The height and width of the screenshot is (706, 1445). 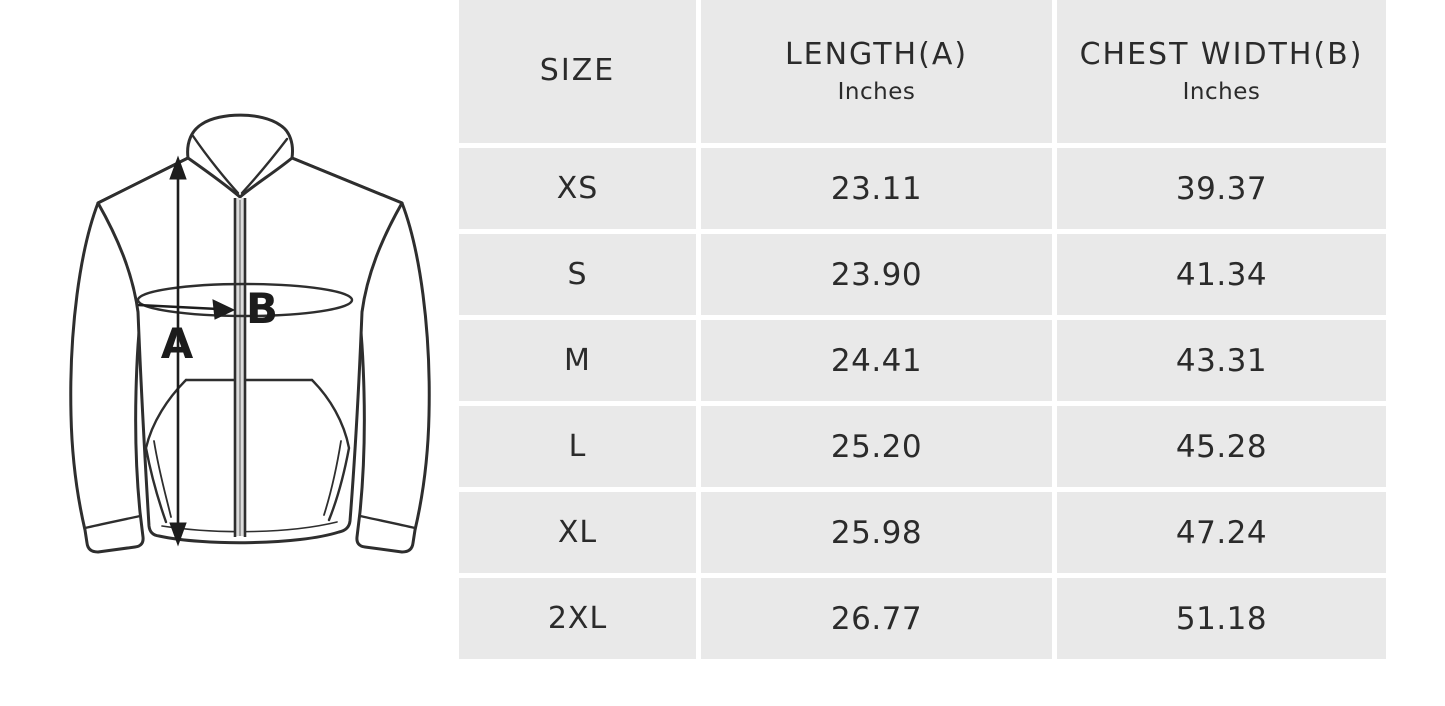 I want to click on length-value-l: 25.20, so click(x=876, y=446).